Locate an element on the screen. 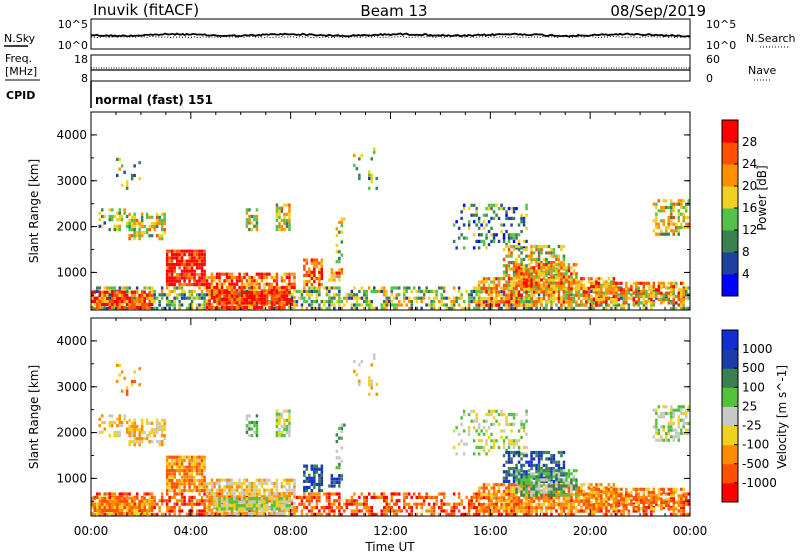 Image resolution: width=800 pixels, height=554 pixels. power-colorbar-swatch is located at coordinates (730, 175).